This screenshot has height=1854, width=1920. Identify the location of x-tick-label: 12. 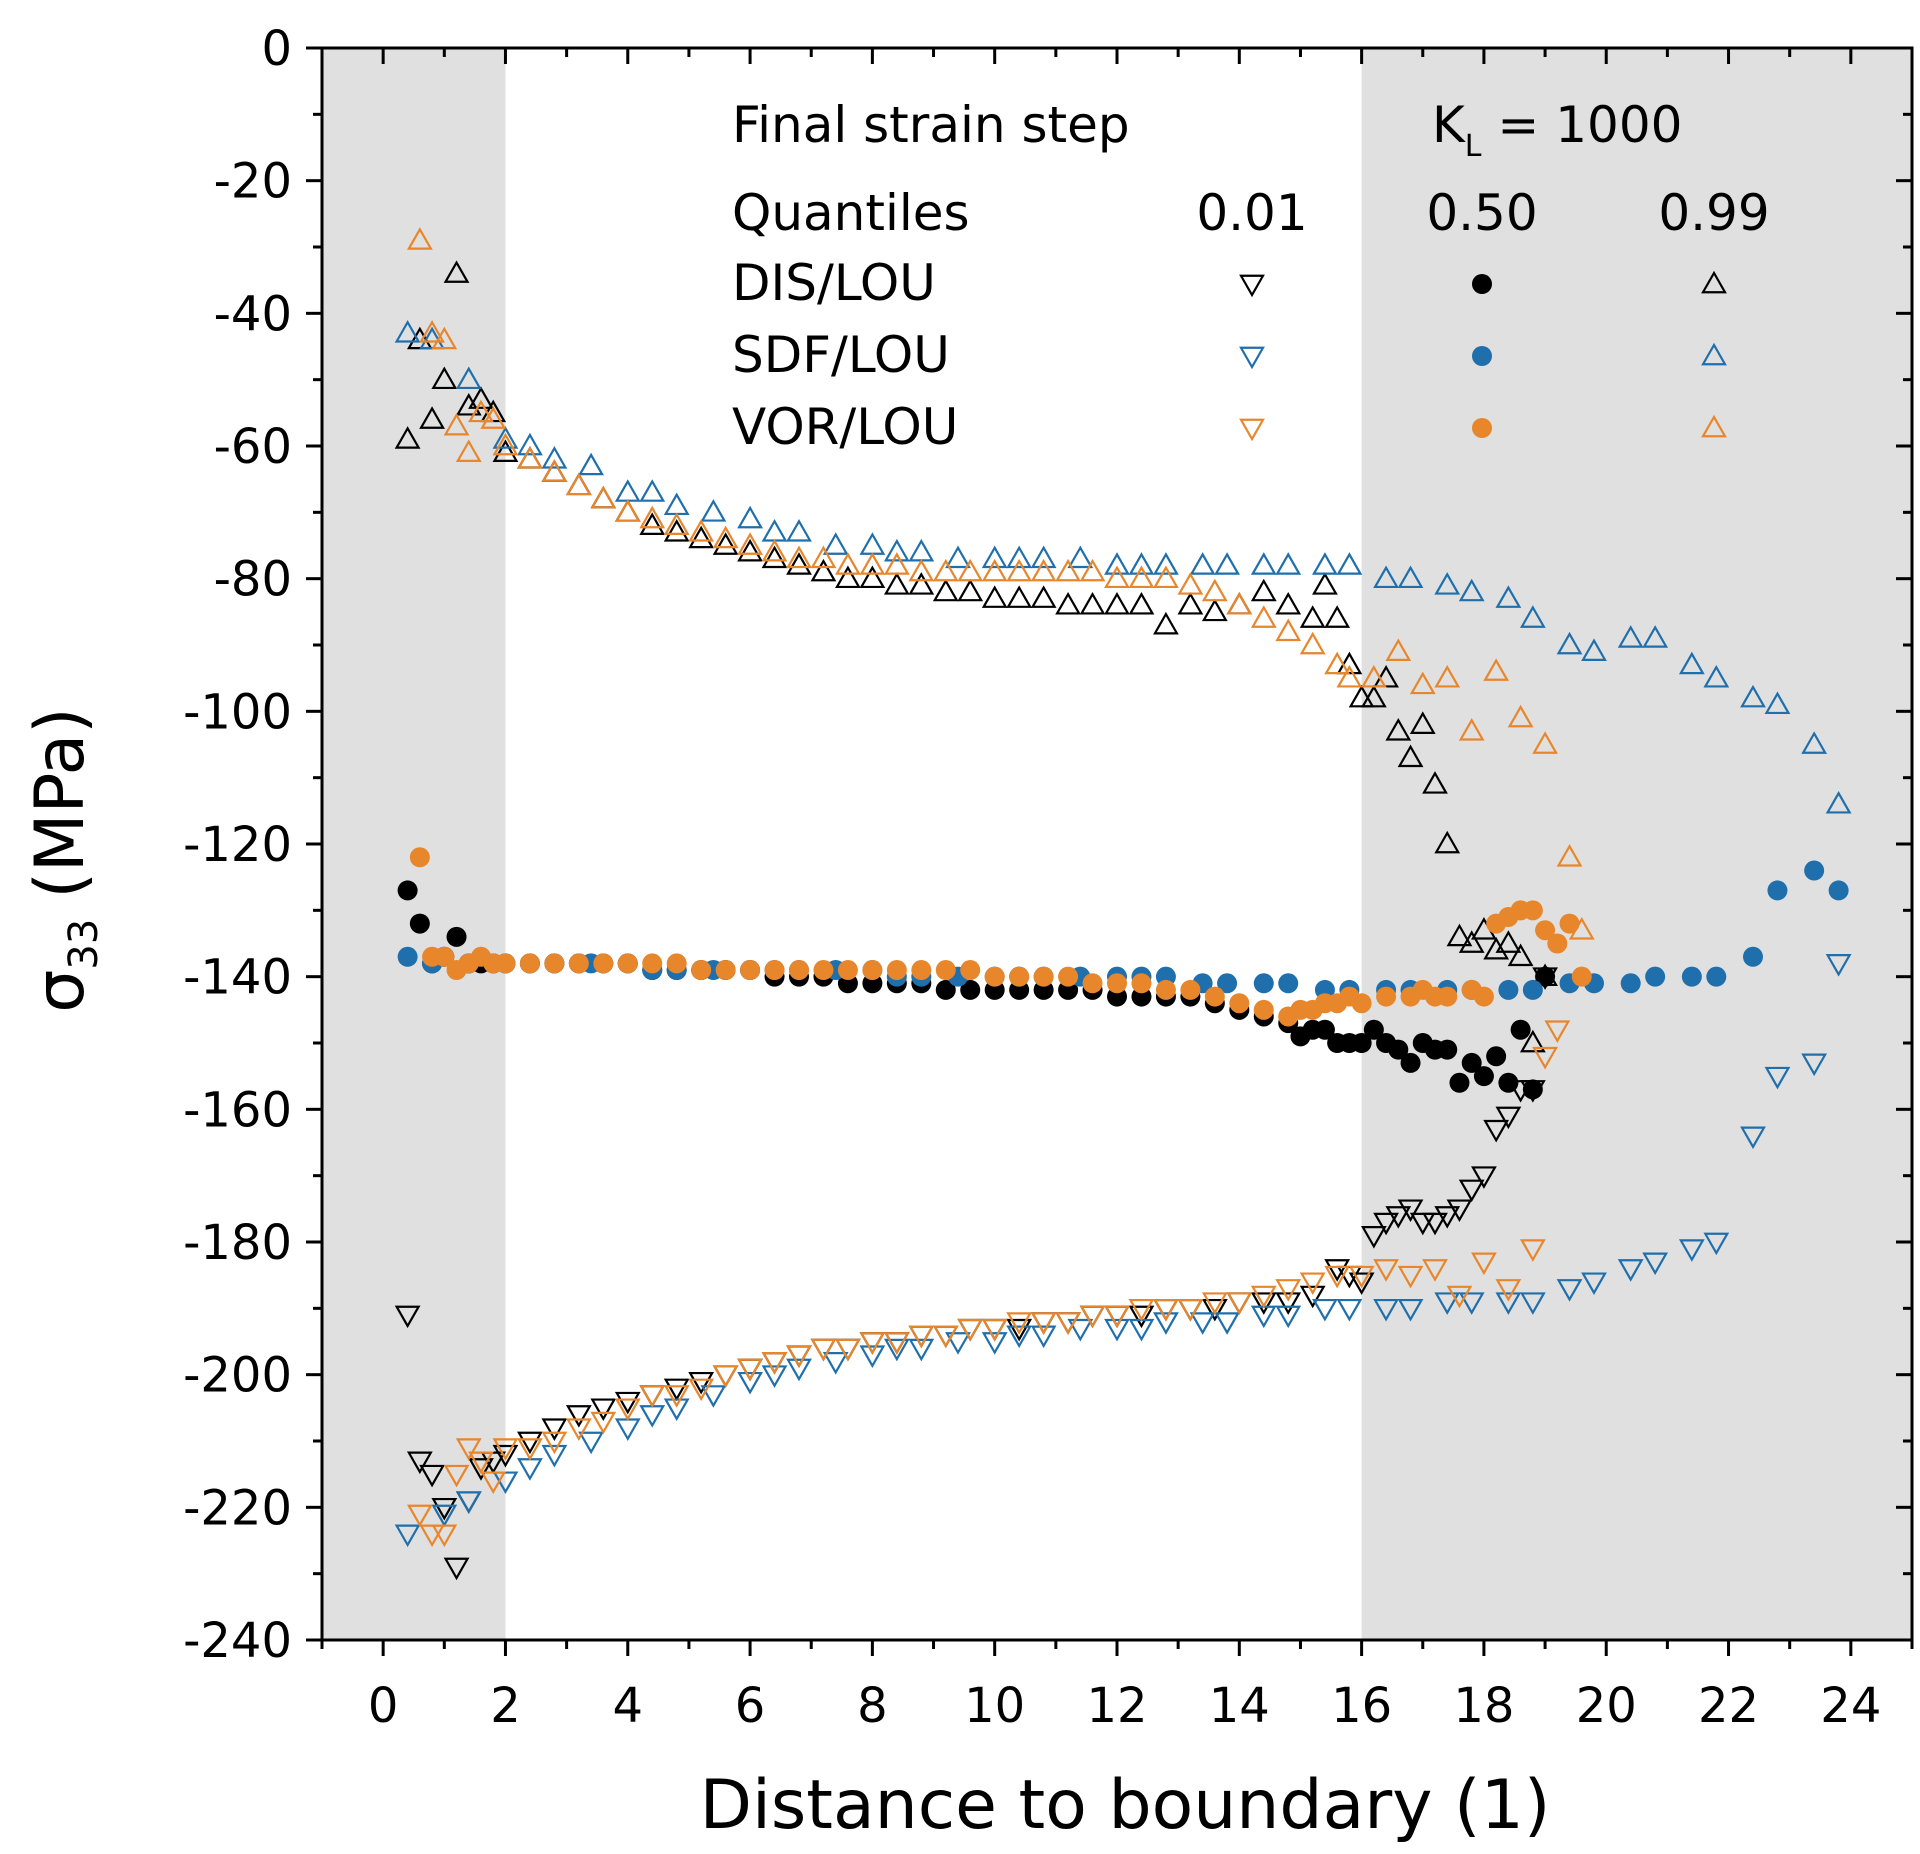
(1116, 1706).